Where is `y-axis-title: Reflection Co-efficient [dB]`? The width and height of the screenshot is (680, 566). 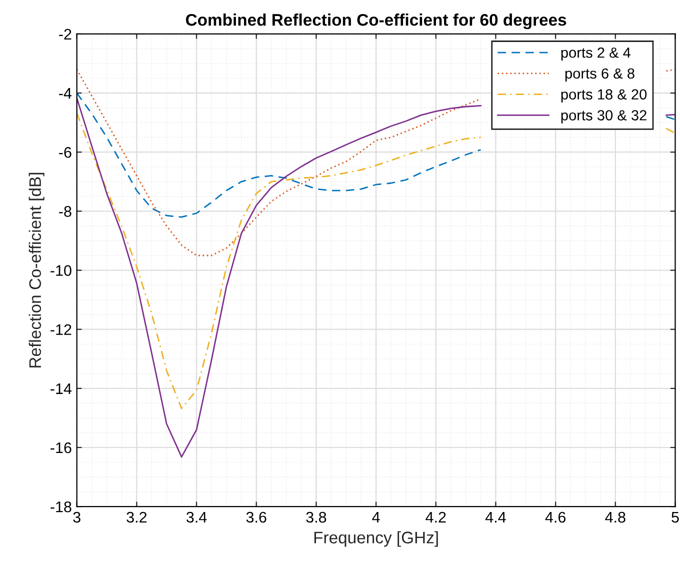
y-axis-title: Reflection Co-efficient [dB] is located at coordinates (36, 270).